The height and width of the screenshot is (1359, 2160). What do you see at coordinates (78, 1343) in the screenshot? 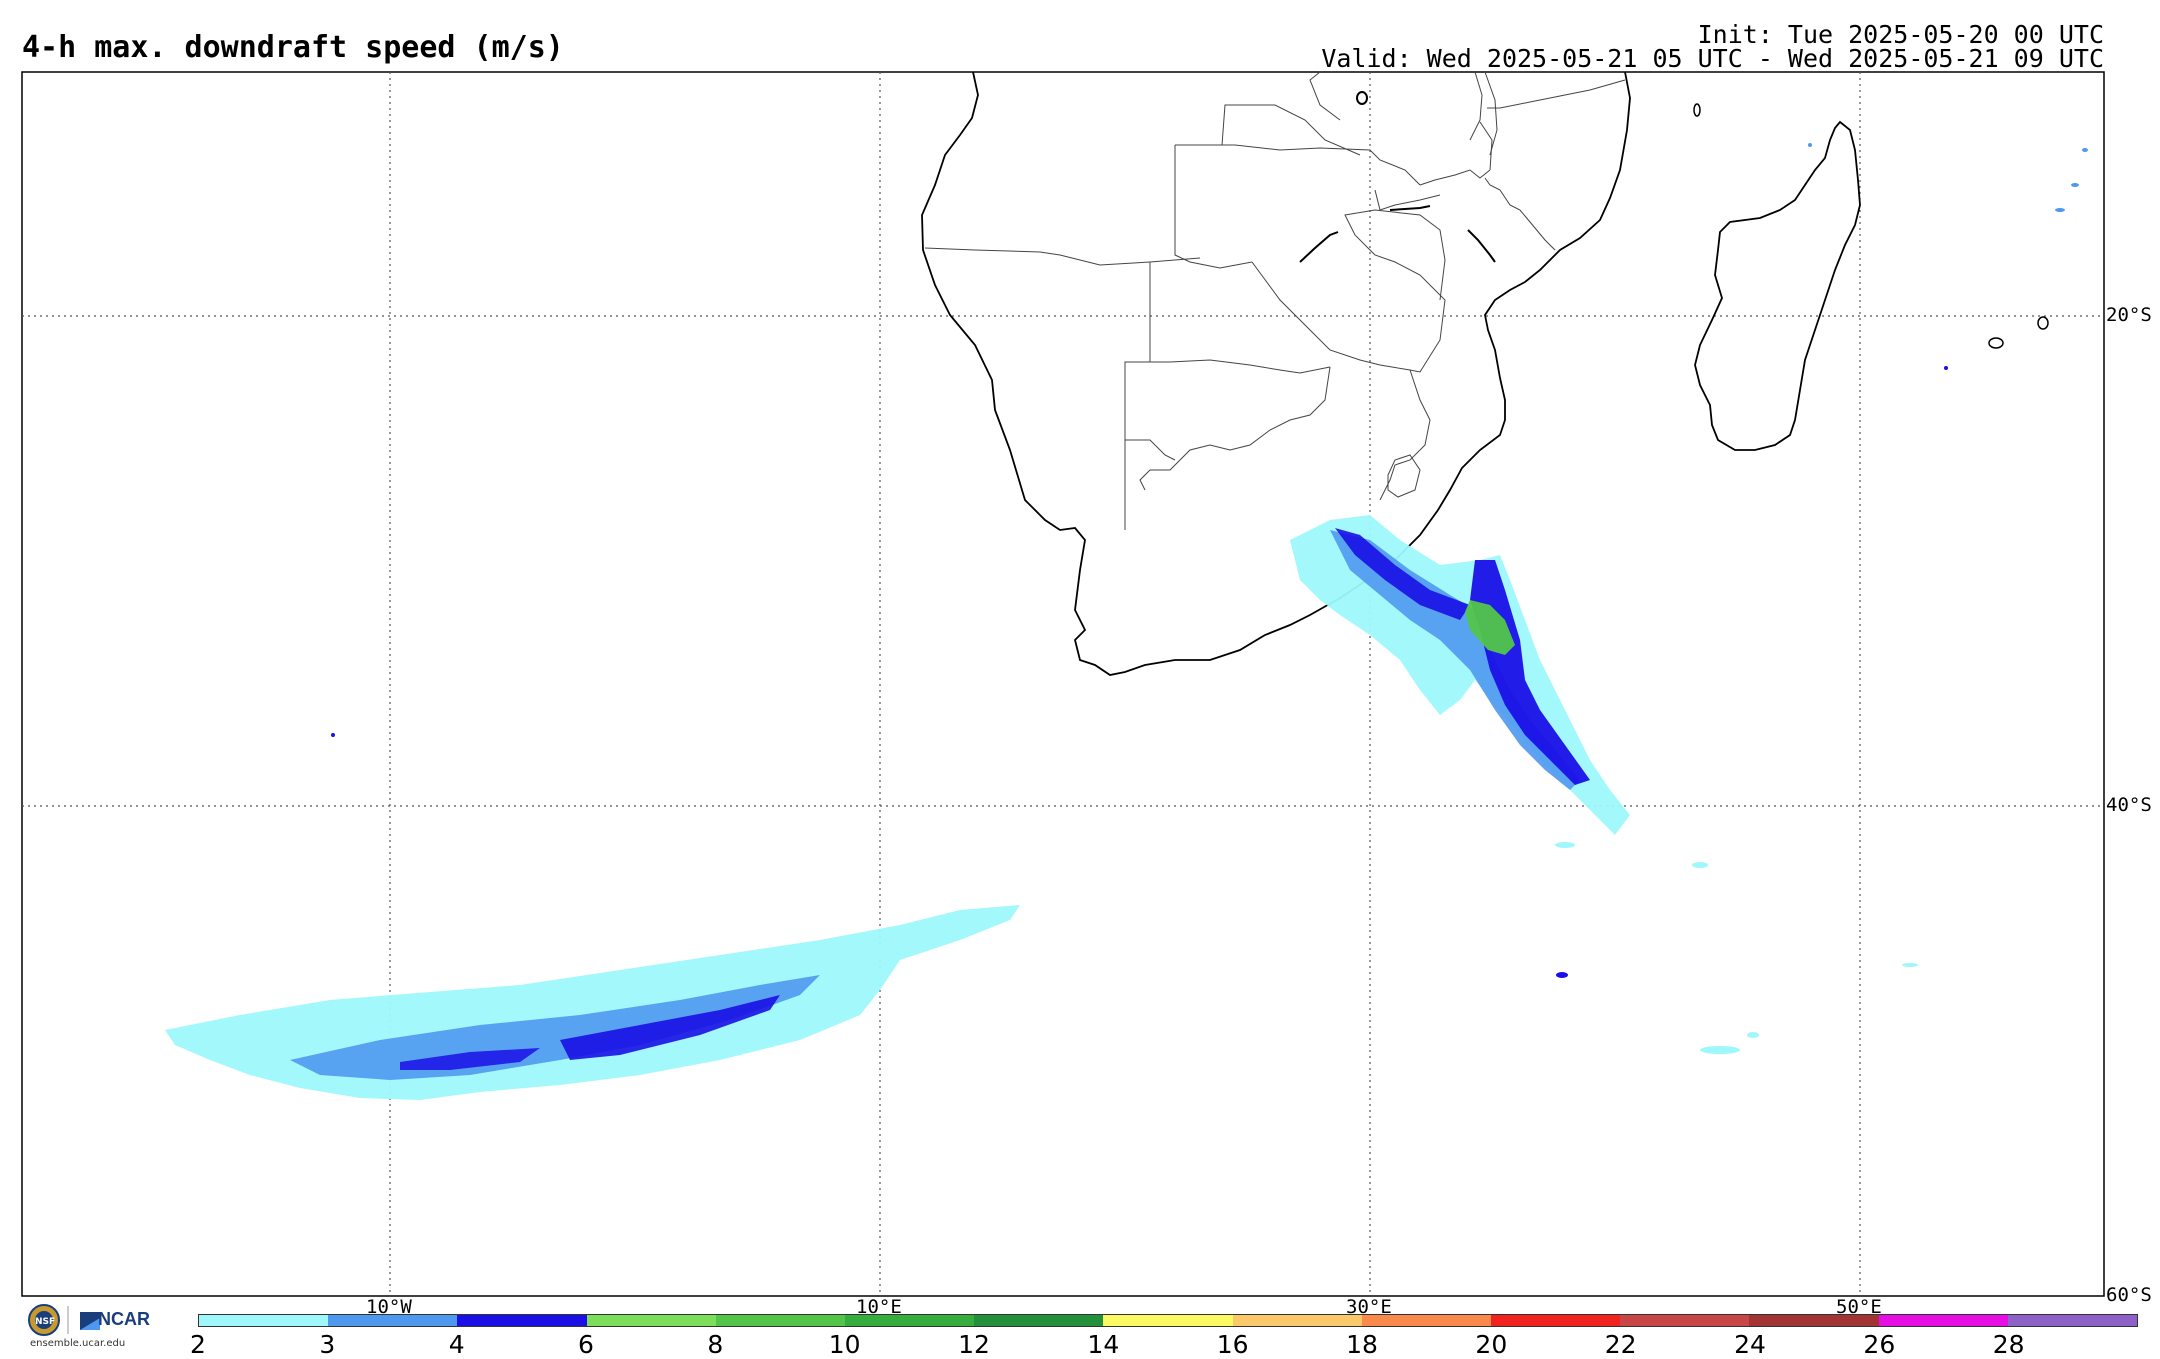
I see `logo-url: ensemble.ucar.edu` at bounding box center [78, 1343].